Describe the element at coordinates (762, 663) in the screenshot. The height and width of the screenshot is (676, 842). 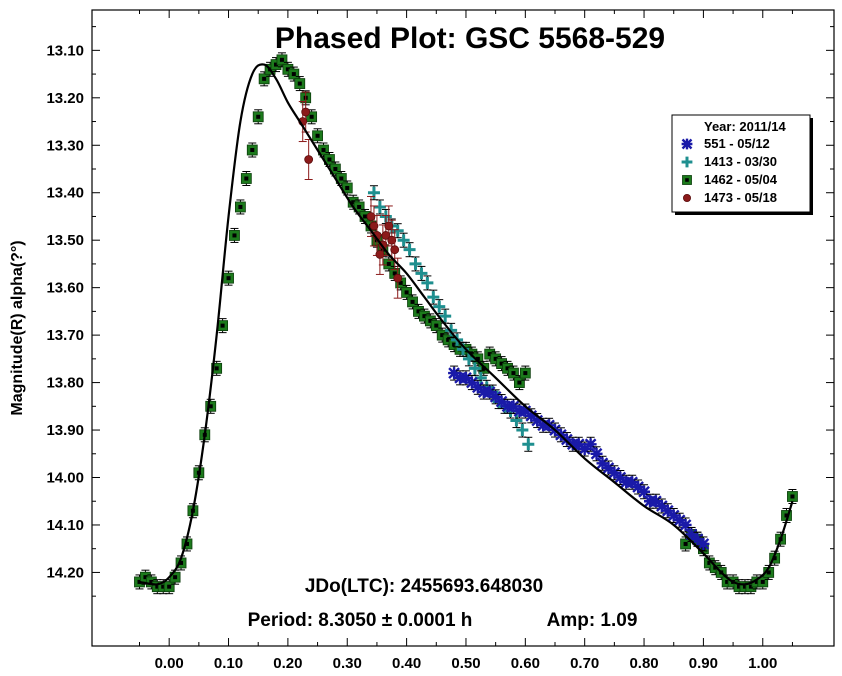
I see `x-tick-label: 1.00` at that location.